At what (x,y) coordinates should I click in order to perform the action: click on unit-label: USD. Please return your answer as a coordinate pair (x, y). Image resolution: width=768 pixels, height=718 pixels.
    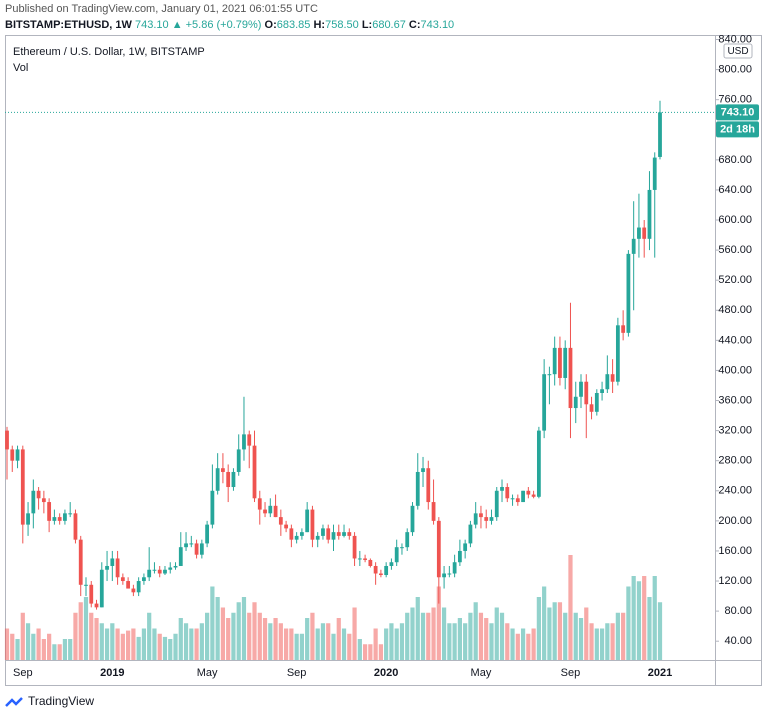
    Looking at the image, I should click on (737, 51).